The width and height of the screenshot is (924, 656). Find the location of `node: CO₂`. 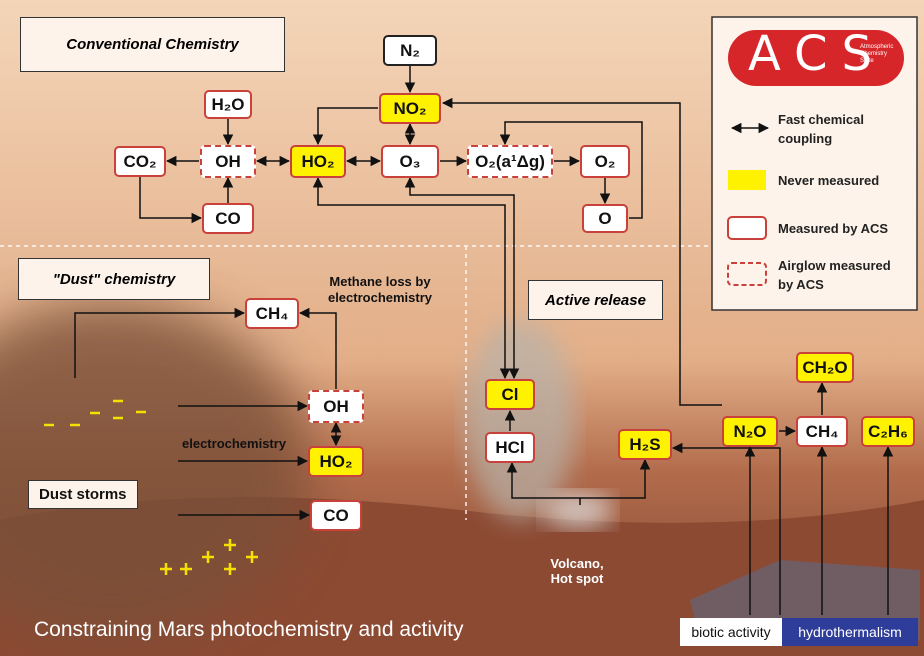

node: CO₂ is located at coordinates (140, 161).